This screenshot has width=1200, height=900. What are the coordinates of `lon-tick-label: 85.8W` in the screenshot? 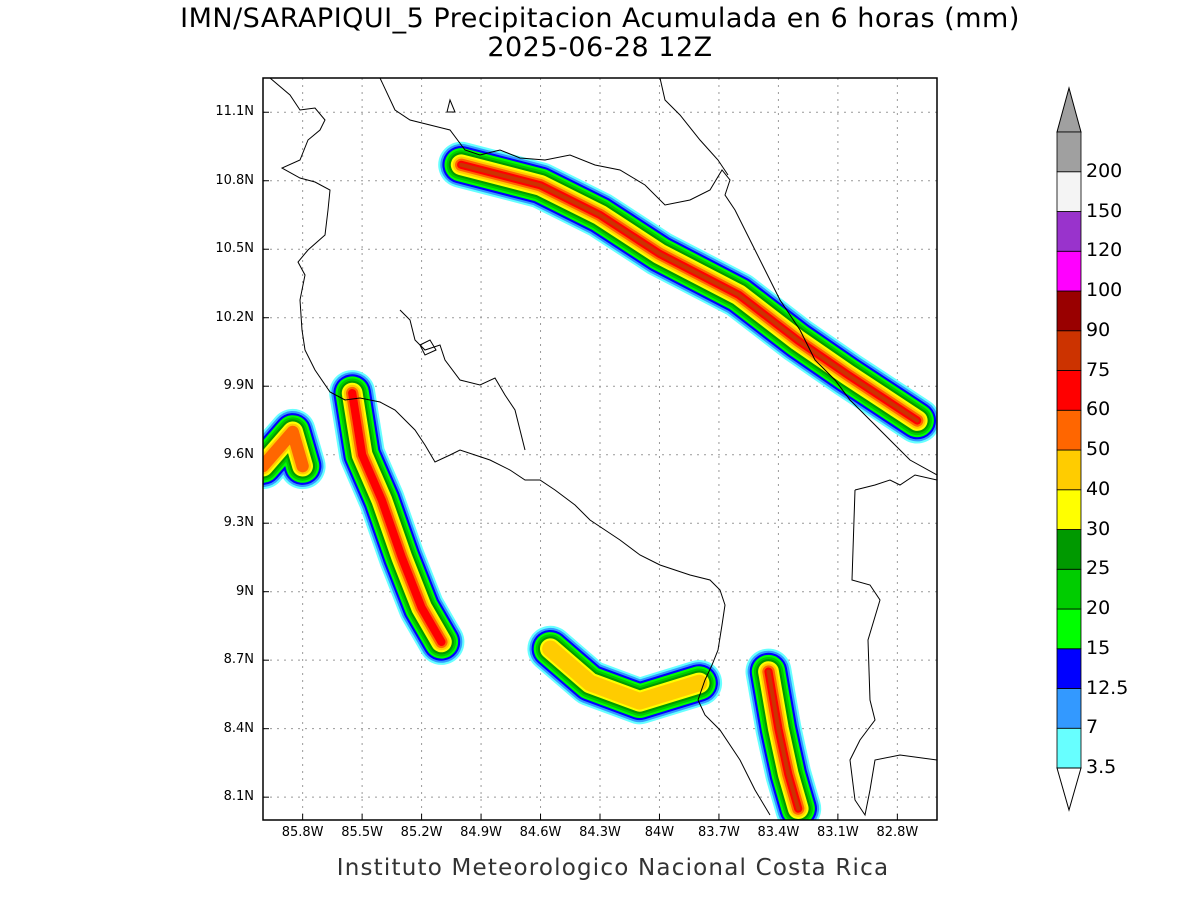 It's located at (302, 832).